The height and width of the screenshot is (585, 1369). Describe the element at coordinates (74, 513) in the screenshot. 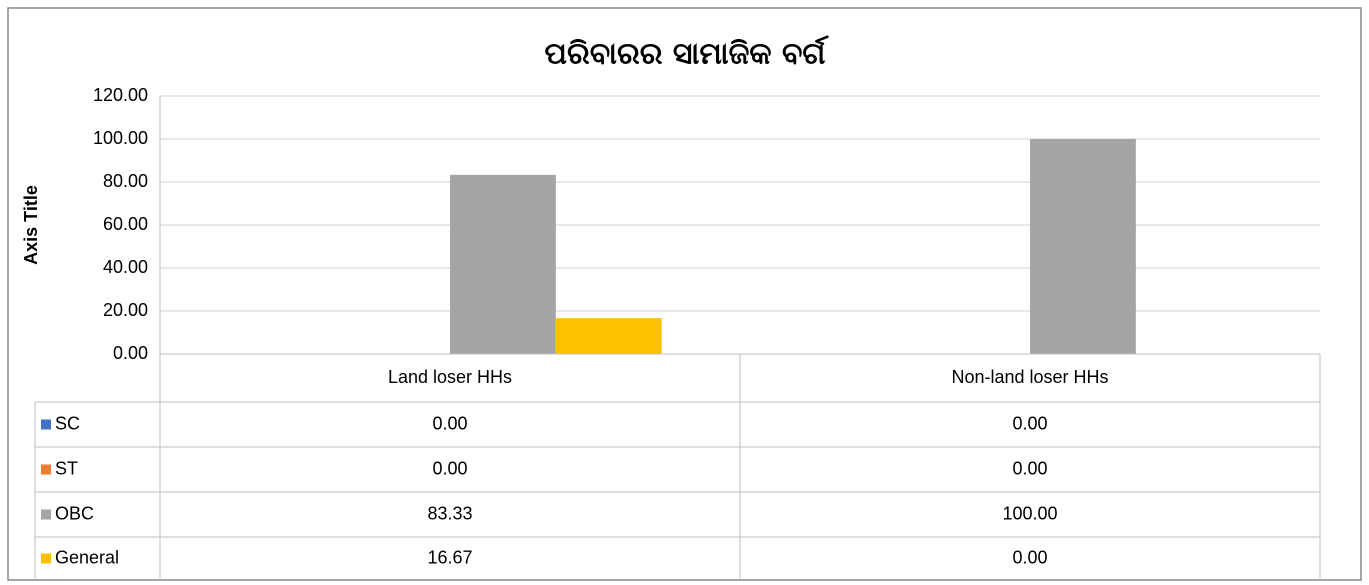

I see `legend-label: OBC` at that location.